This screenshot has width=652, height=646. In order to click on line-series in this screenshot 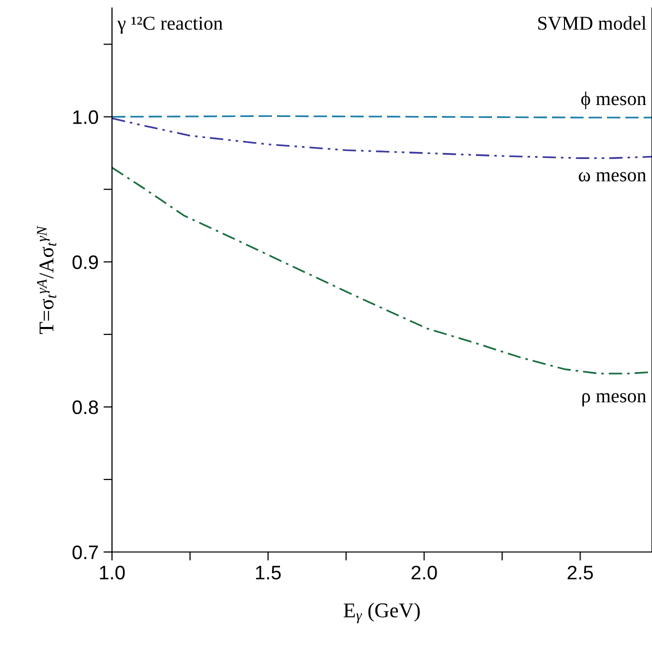, I will do `click(382, 138)`.